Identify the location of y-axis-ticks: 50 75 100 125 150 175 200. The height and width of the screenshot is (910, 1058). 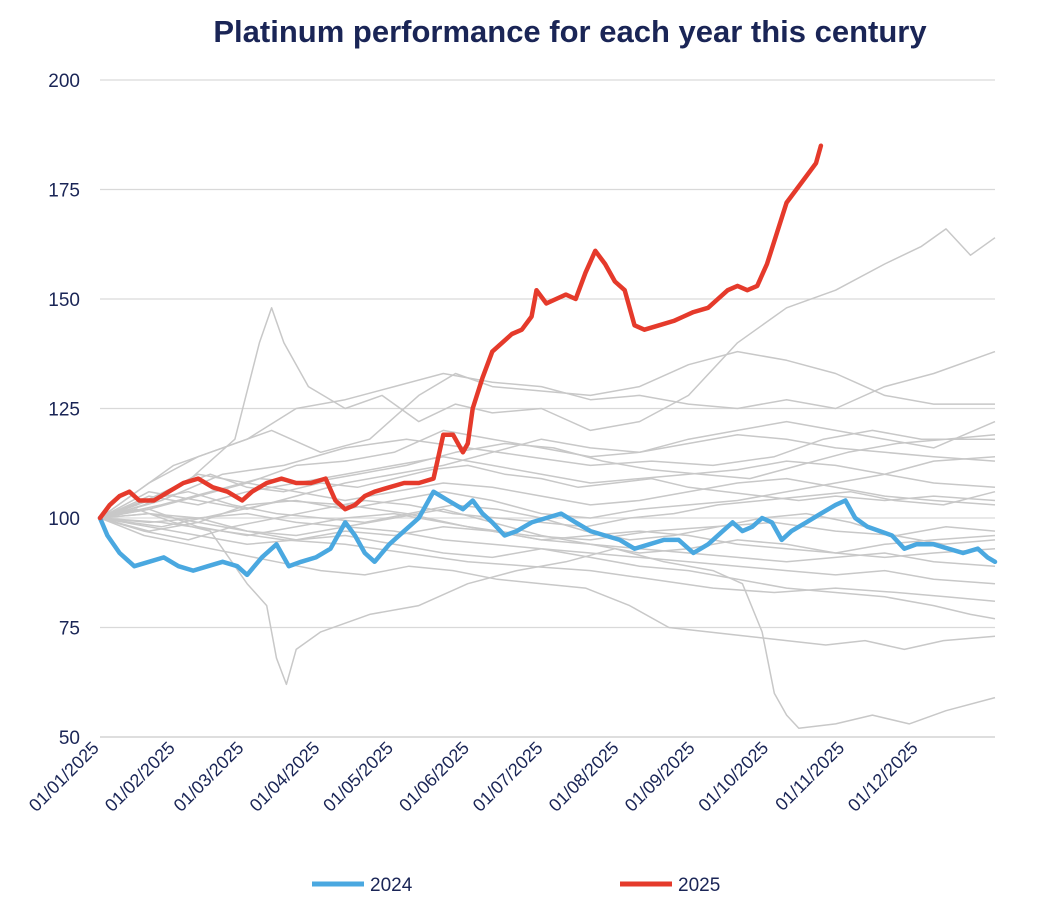
(64, 410).